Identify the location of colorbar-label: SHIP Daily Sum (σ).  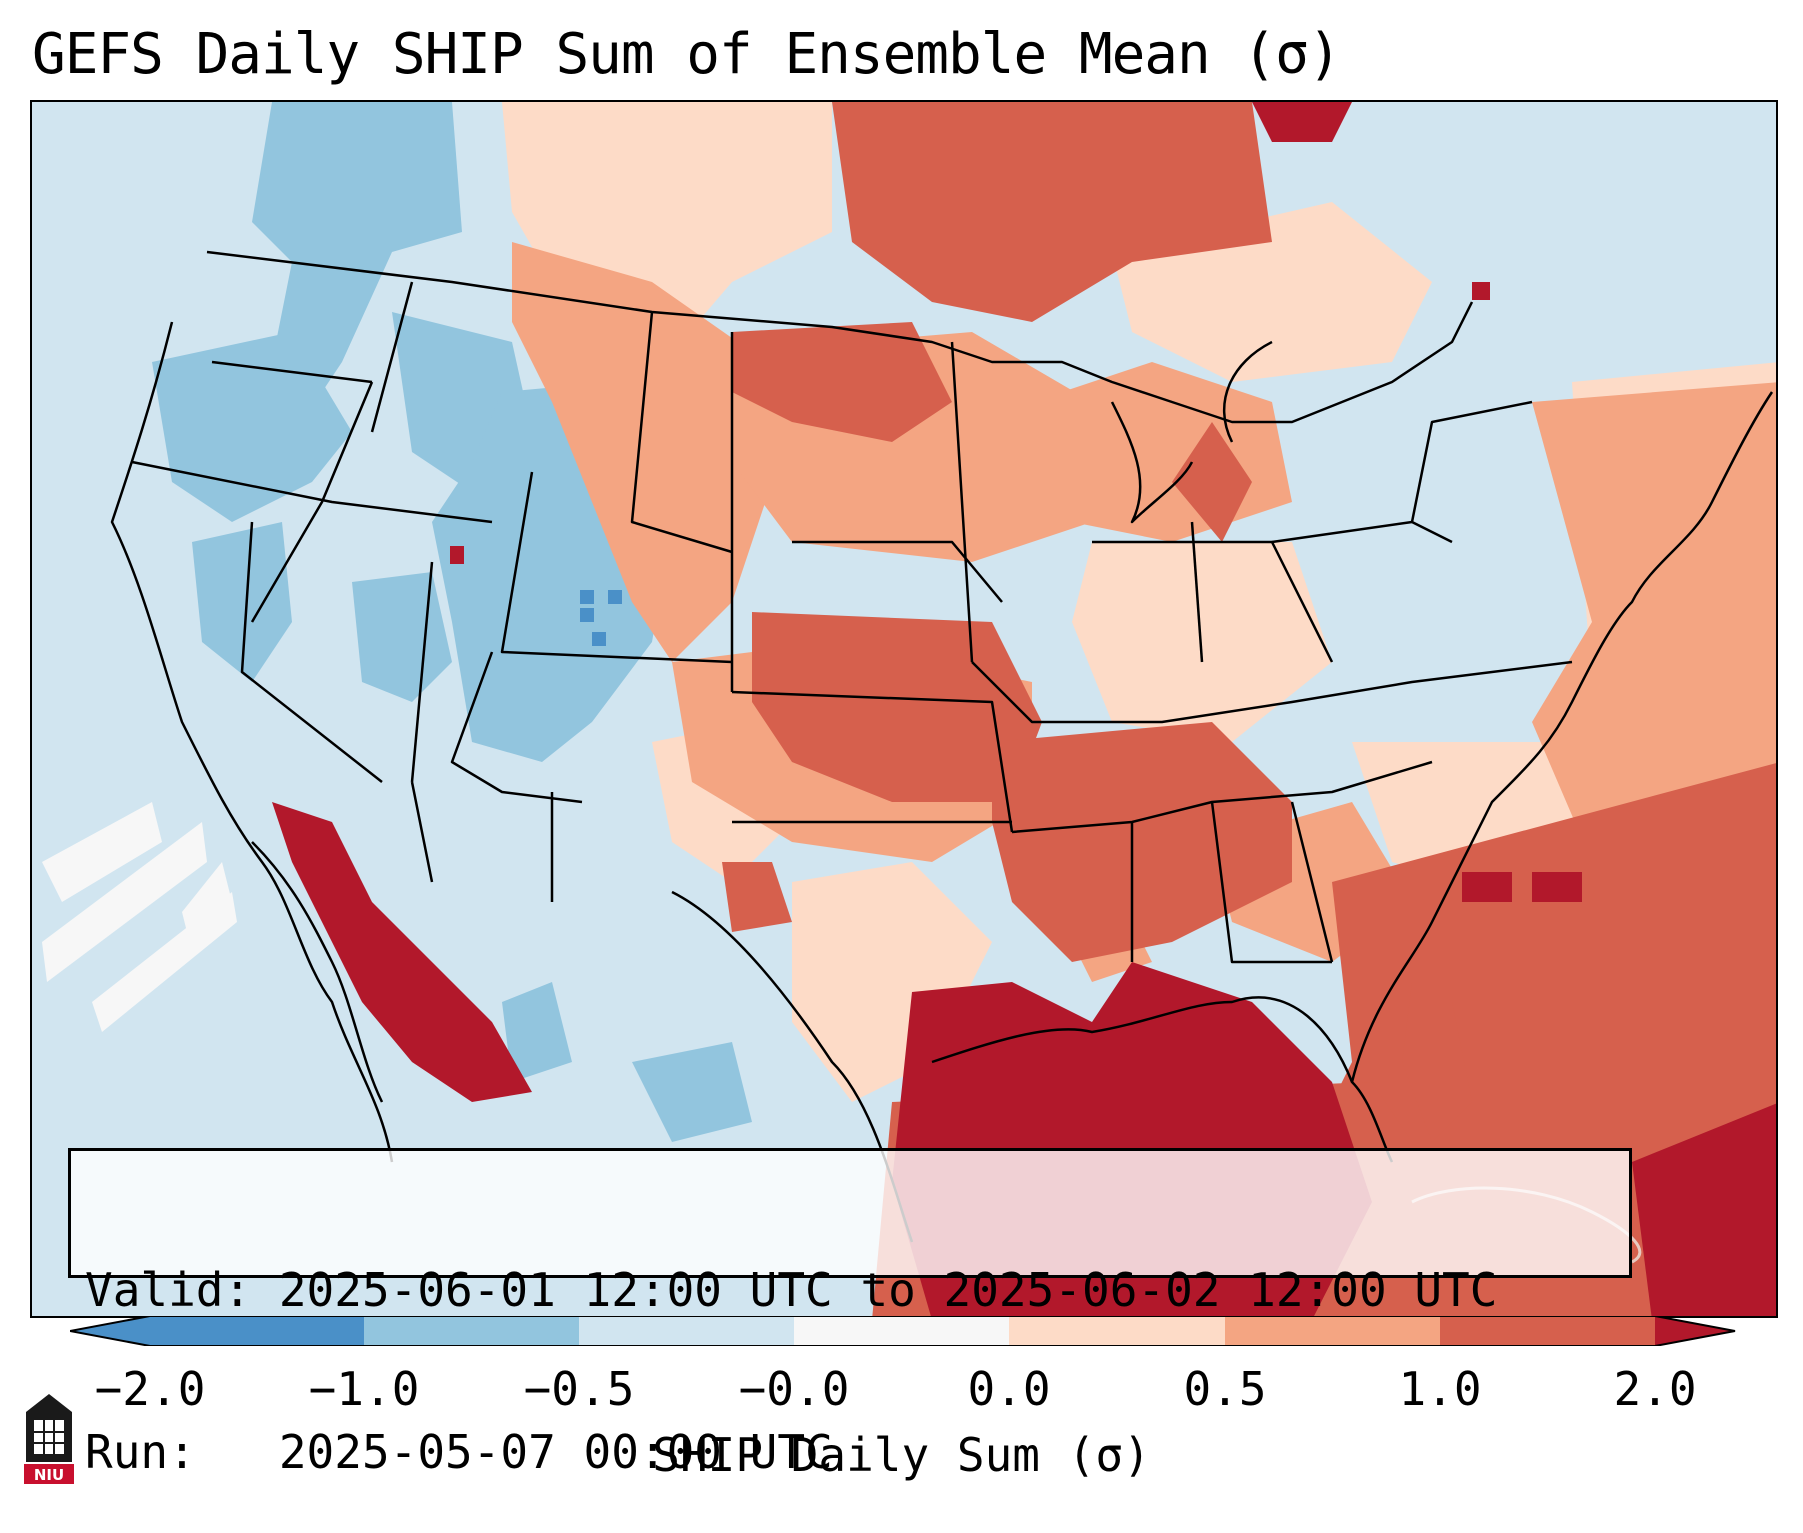
(901, 1455).